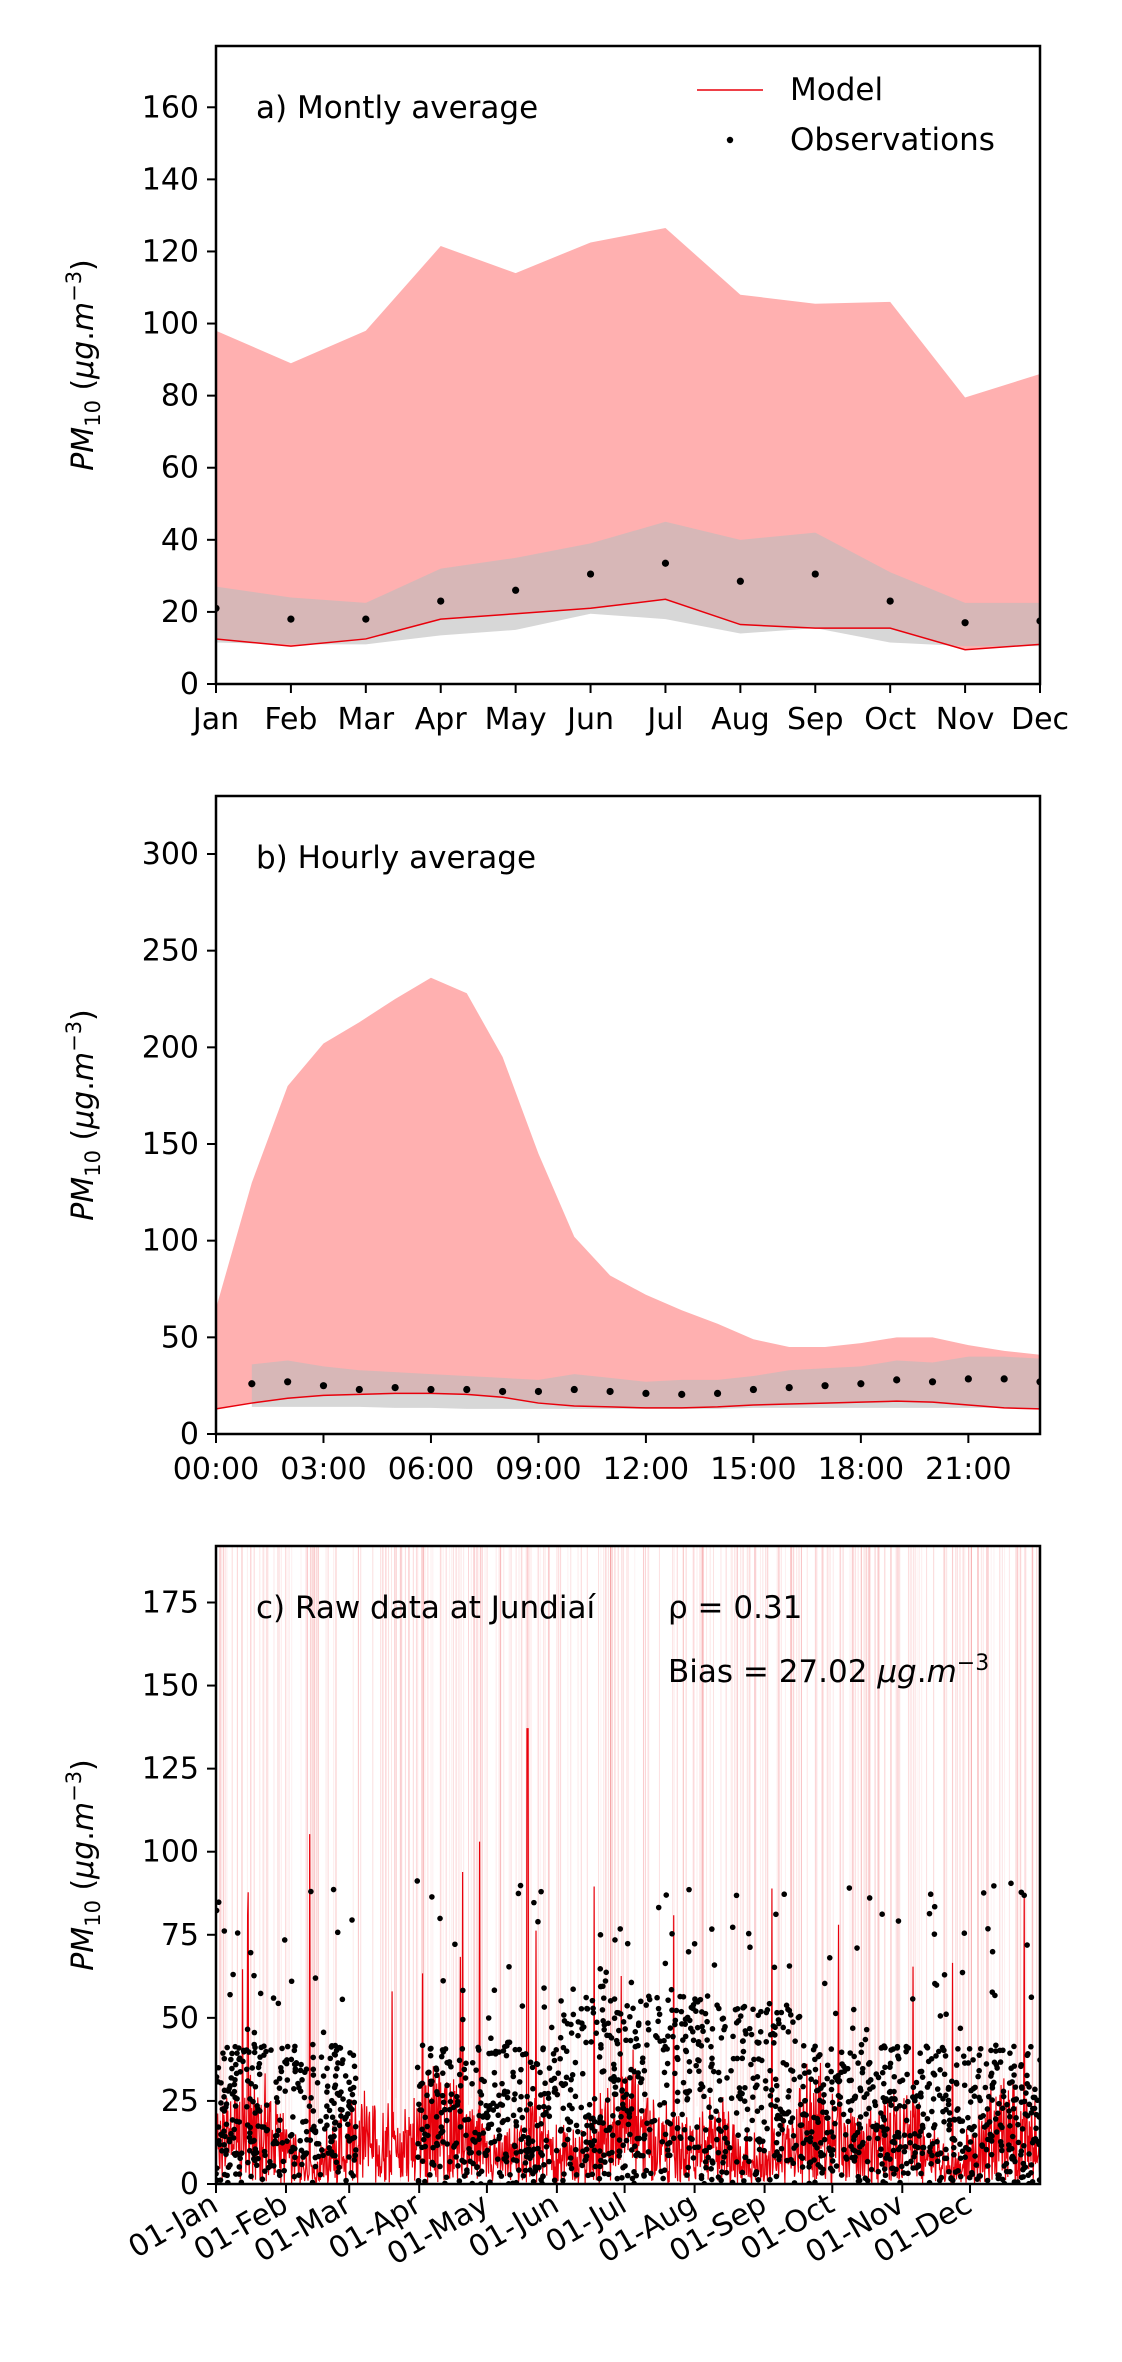 The height and width of the screenshot is (2362, 1122). I want to click on y-tick-label: 20, so click(180, 612).